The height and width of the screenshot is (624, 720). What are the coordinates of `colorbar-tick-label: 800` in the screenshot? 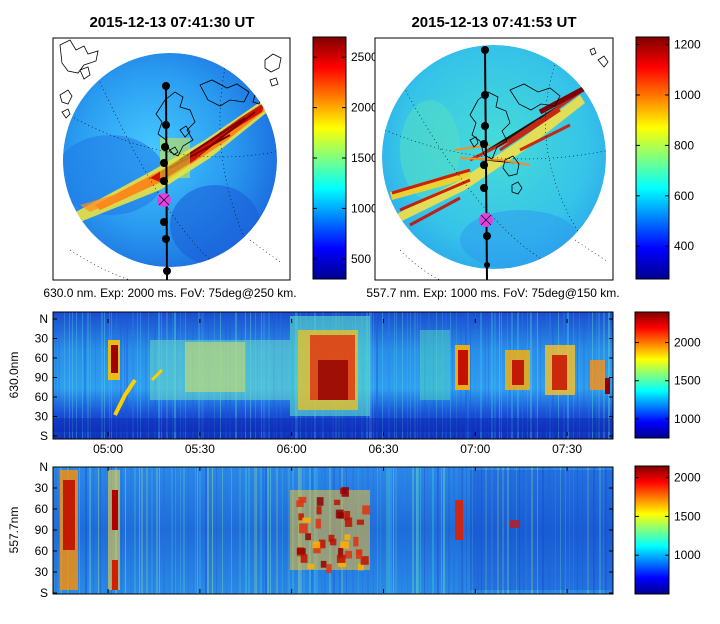 It's located at (684, 145).